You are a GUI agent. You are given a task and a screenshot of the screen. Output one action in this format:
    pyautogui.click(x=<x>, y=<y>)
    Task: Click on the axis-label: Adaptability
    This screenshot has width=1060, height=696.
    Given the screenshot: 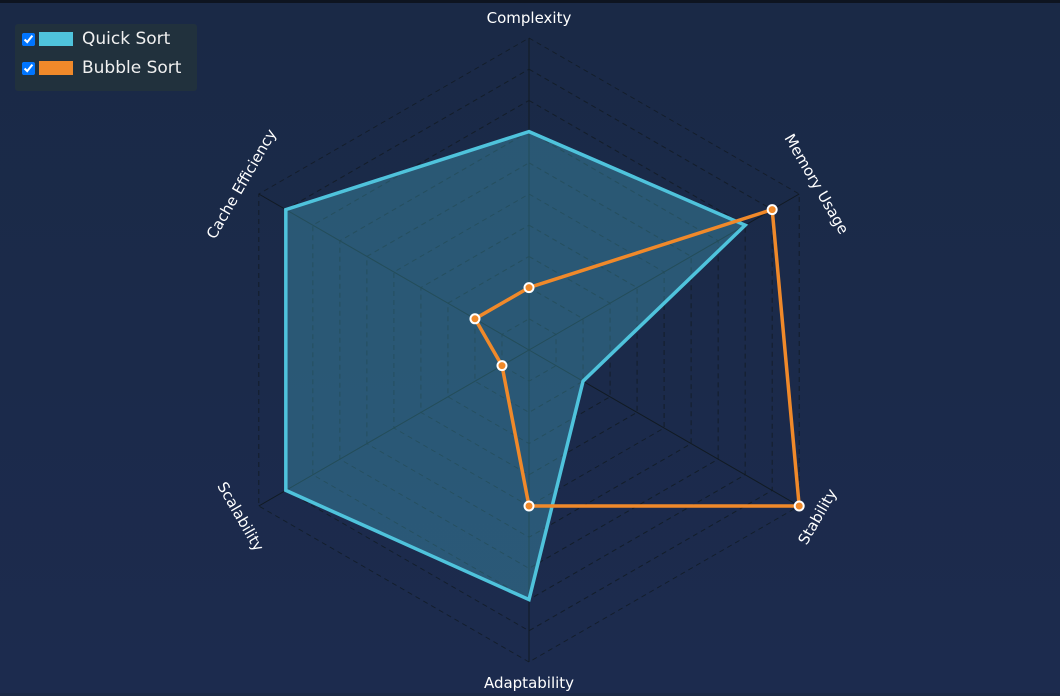 What is the action you would take?
    pyautogui.click(x=529, y=683)
    